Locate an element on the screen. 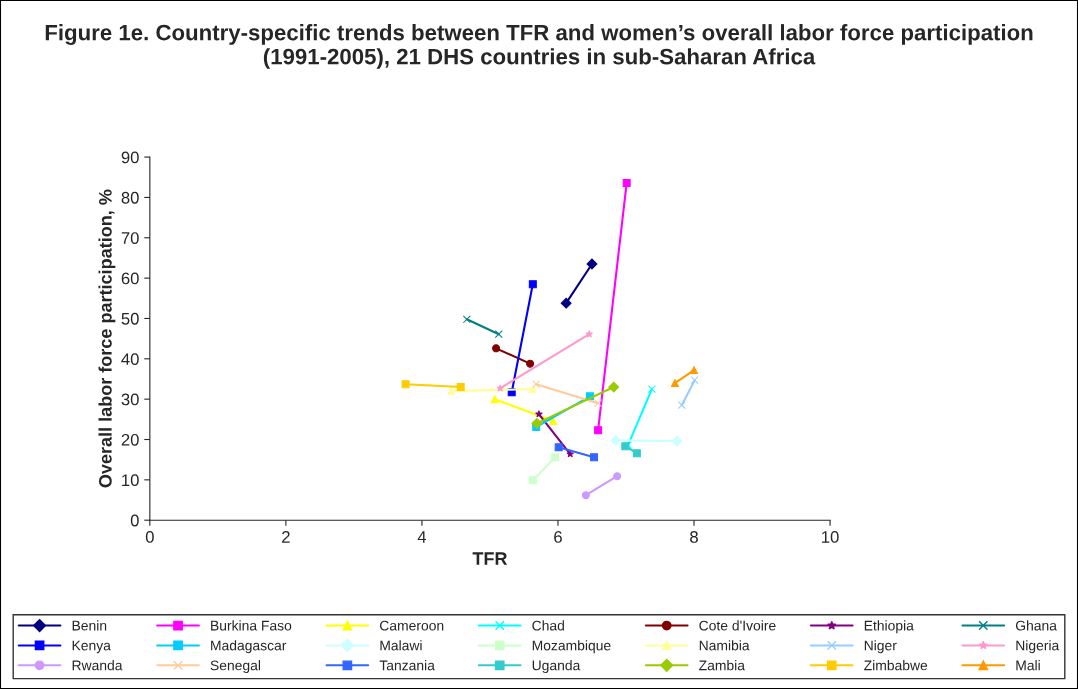  legend-label: Niger is located at coordinates (880, 647).